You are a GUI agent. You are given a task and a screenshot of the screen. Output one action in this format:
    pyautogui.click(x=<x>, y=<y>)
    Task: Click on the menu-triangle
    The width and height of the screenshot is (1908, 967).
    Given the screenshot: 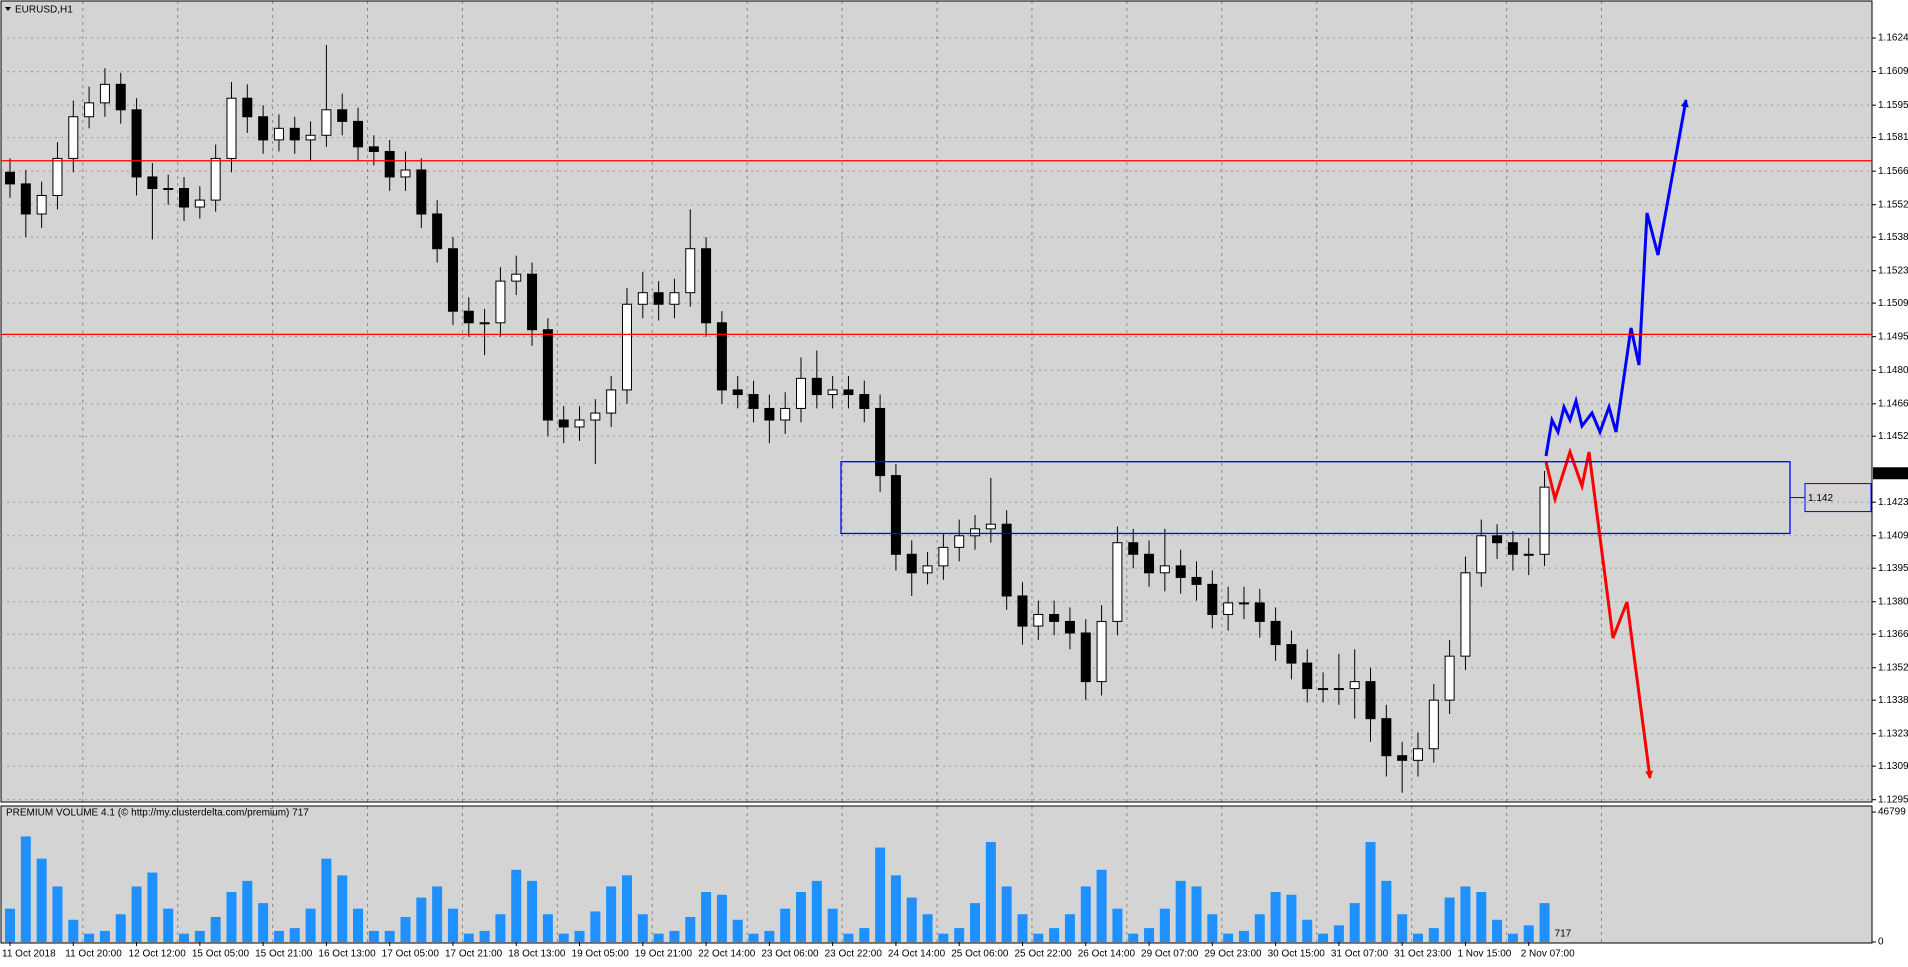 What is the action you would take?
    pyautogui.click(x=8, y=9)
    